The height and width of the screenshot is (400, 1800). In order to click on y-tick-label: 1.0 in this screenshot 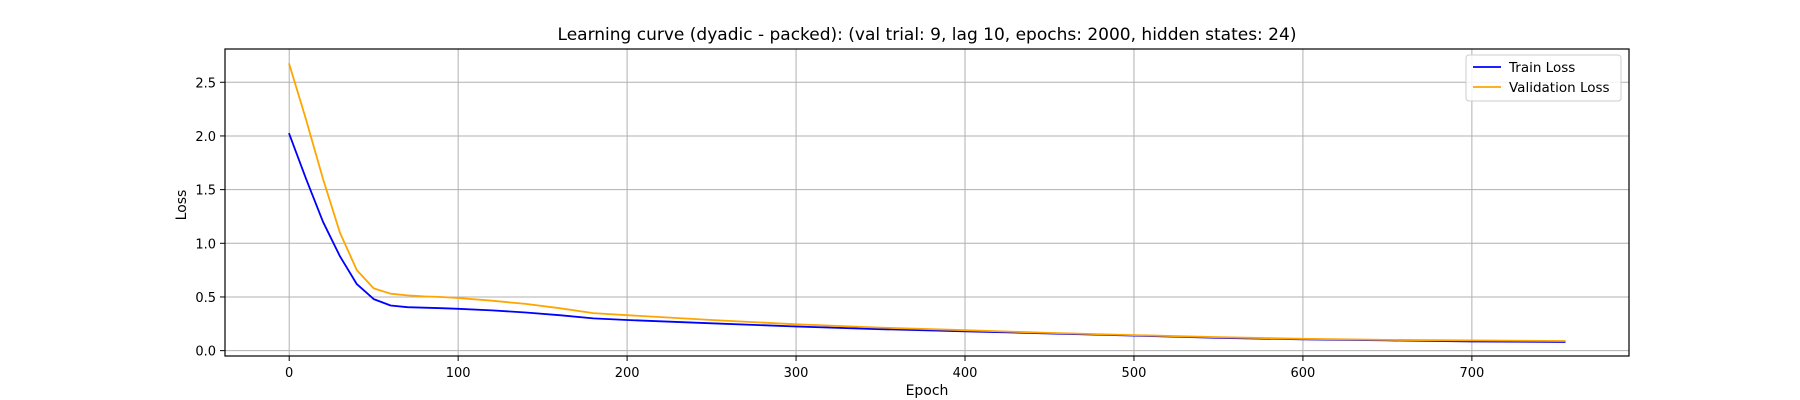, I will do `click(205, 244)`.